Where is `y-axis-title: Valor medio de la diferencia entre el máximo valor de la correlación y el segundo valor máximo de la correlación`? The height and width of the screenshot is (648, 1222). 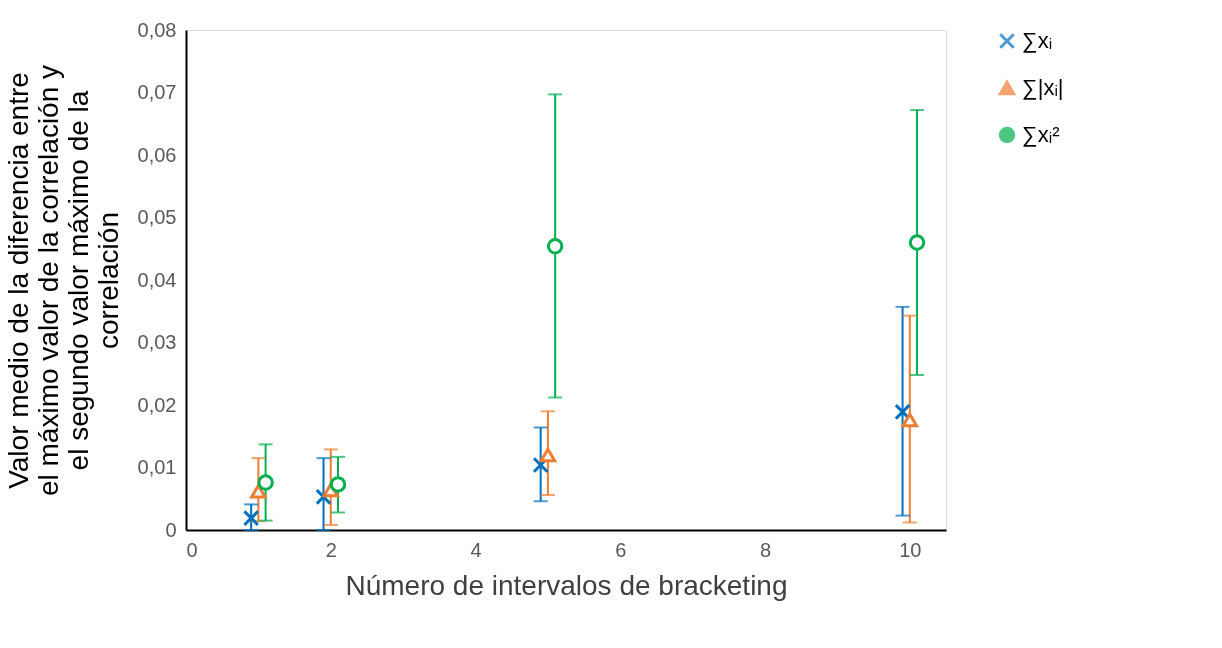
y-axis-title: Valor medio de la diferencia entre el máximo valor de la correlación y el segundo valor máximo de la correlación is located at coordinates (63, 280).